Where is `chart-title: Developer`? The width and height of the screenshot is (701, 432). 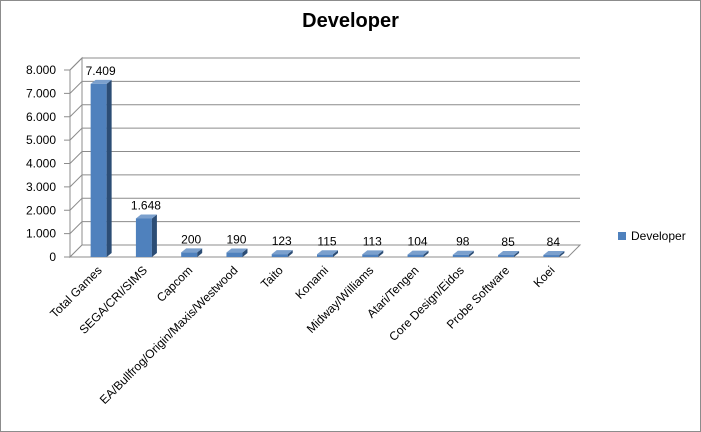 chart-title: Developer is located at coordinates (350, 21).